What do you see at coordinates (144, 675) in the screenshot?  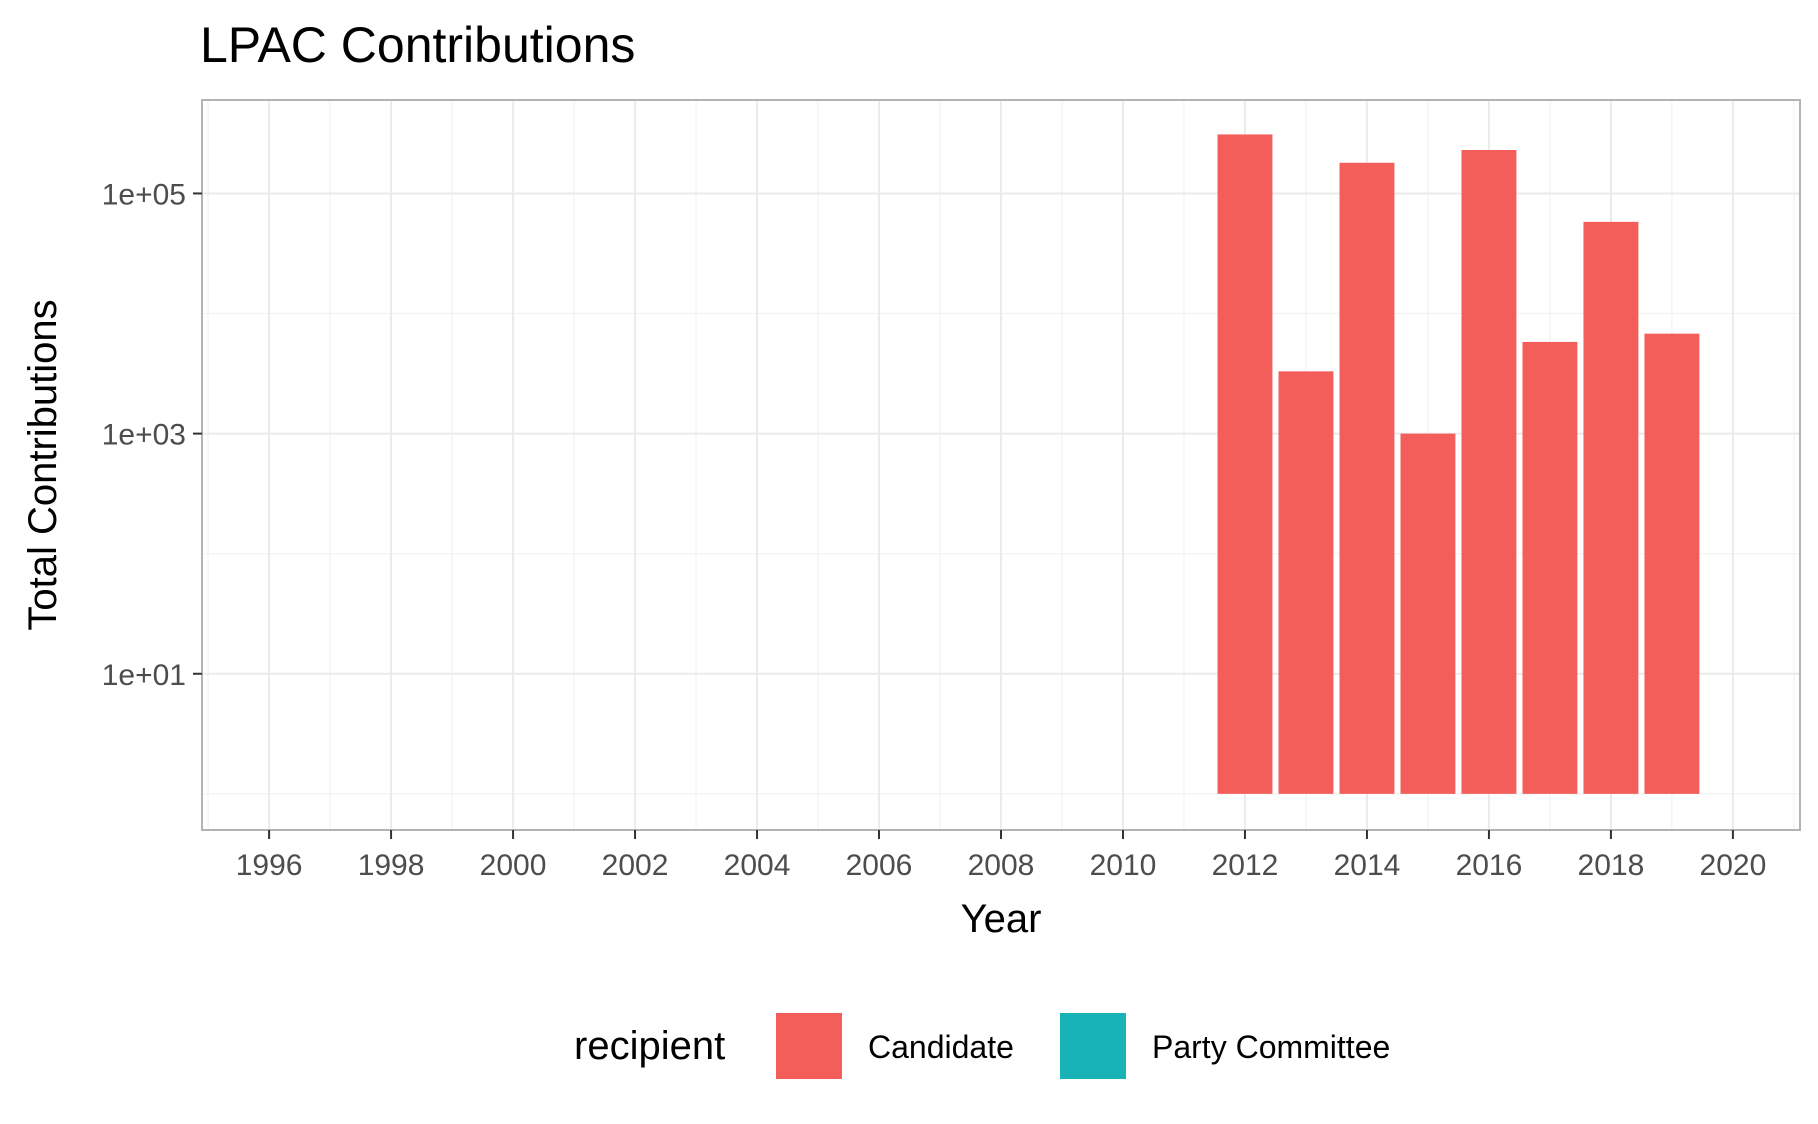 I see `y-tick-label: 1e+01` at bounding box center [144, 675].